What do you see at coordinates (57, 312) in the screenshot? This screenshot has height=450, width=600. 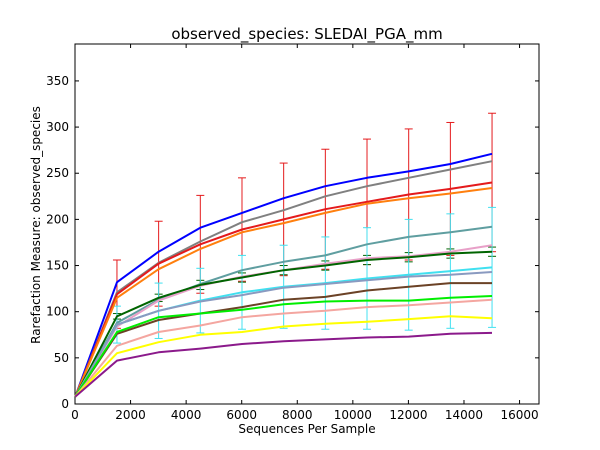 I see `y-tick-label: 100` at bounding box center [57, 312].